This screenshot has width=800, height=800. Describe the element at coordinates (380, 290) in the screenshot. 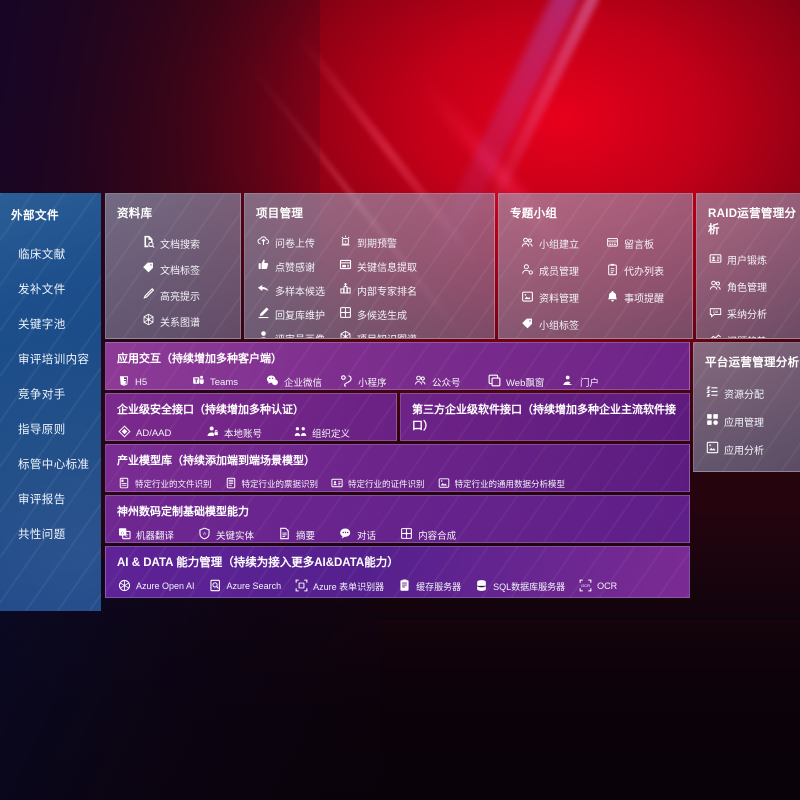

I see `item-internal-expert-ranking: 内部专家排名` at that location.